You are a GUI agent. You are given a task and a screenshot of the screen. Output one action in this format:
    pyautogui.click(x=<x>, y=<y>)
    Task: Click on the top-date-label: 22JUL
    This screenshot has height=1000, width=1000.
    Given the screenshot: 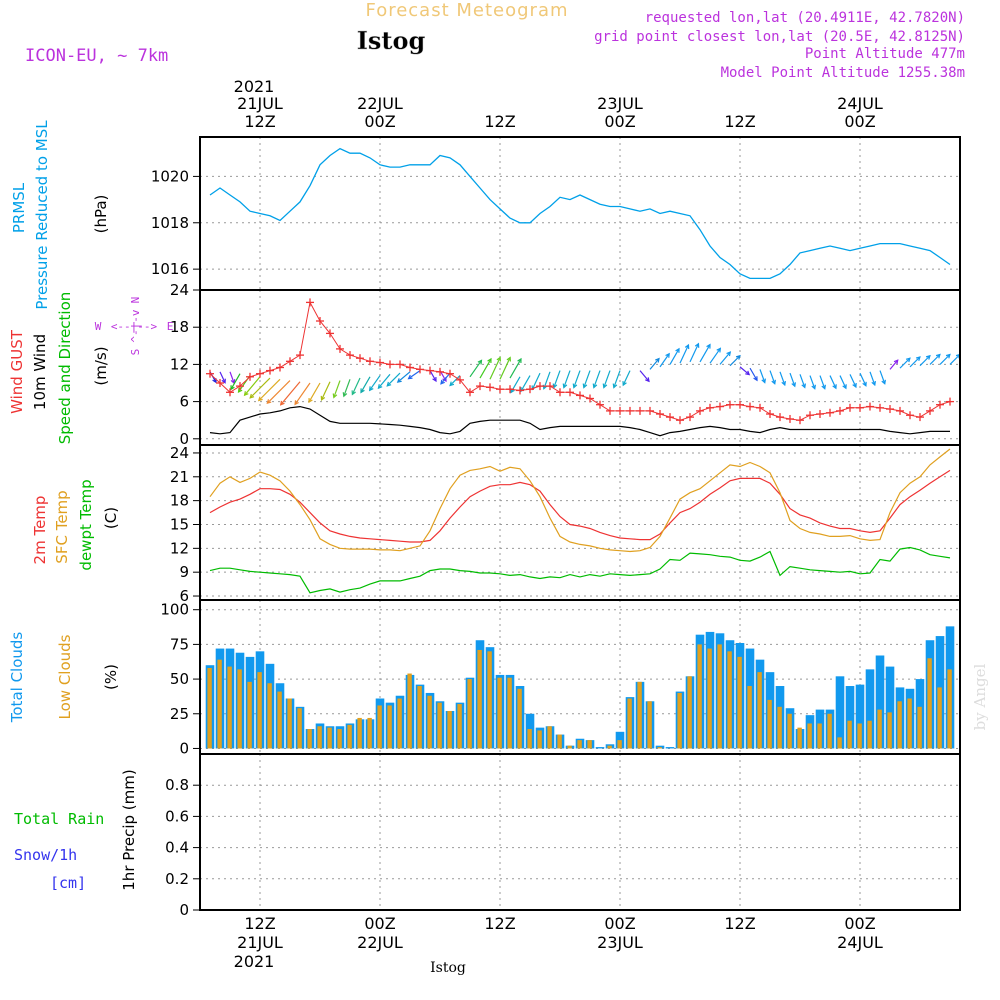 What is the action you would take?
    pyautogui.click(x=380, y=103)
    